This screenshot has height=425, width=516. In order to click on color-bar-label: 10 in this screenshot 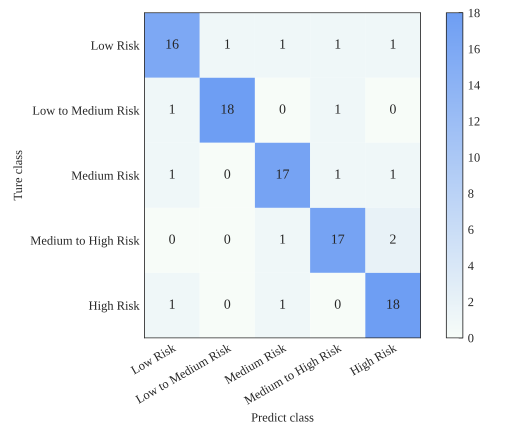, I will do `click(474, 157)`.